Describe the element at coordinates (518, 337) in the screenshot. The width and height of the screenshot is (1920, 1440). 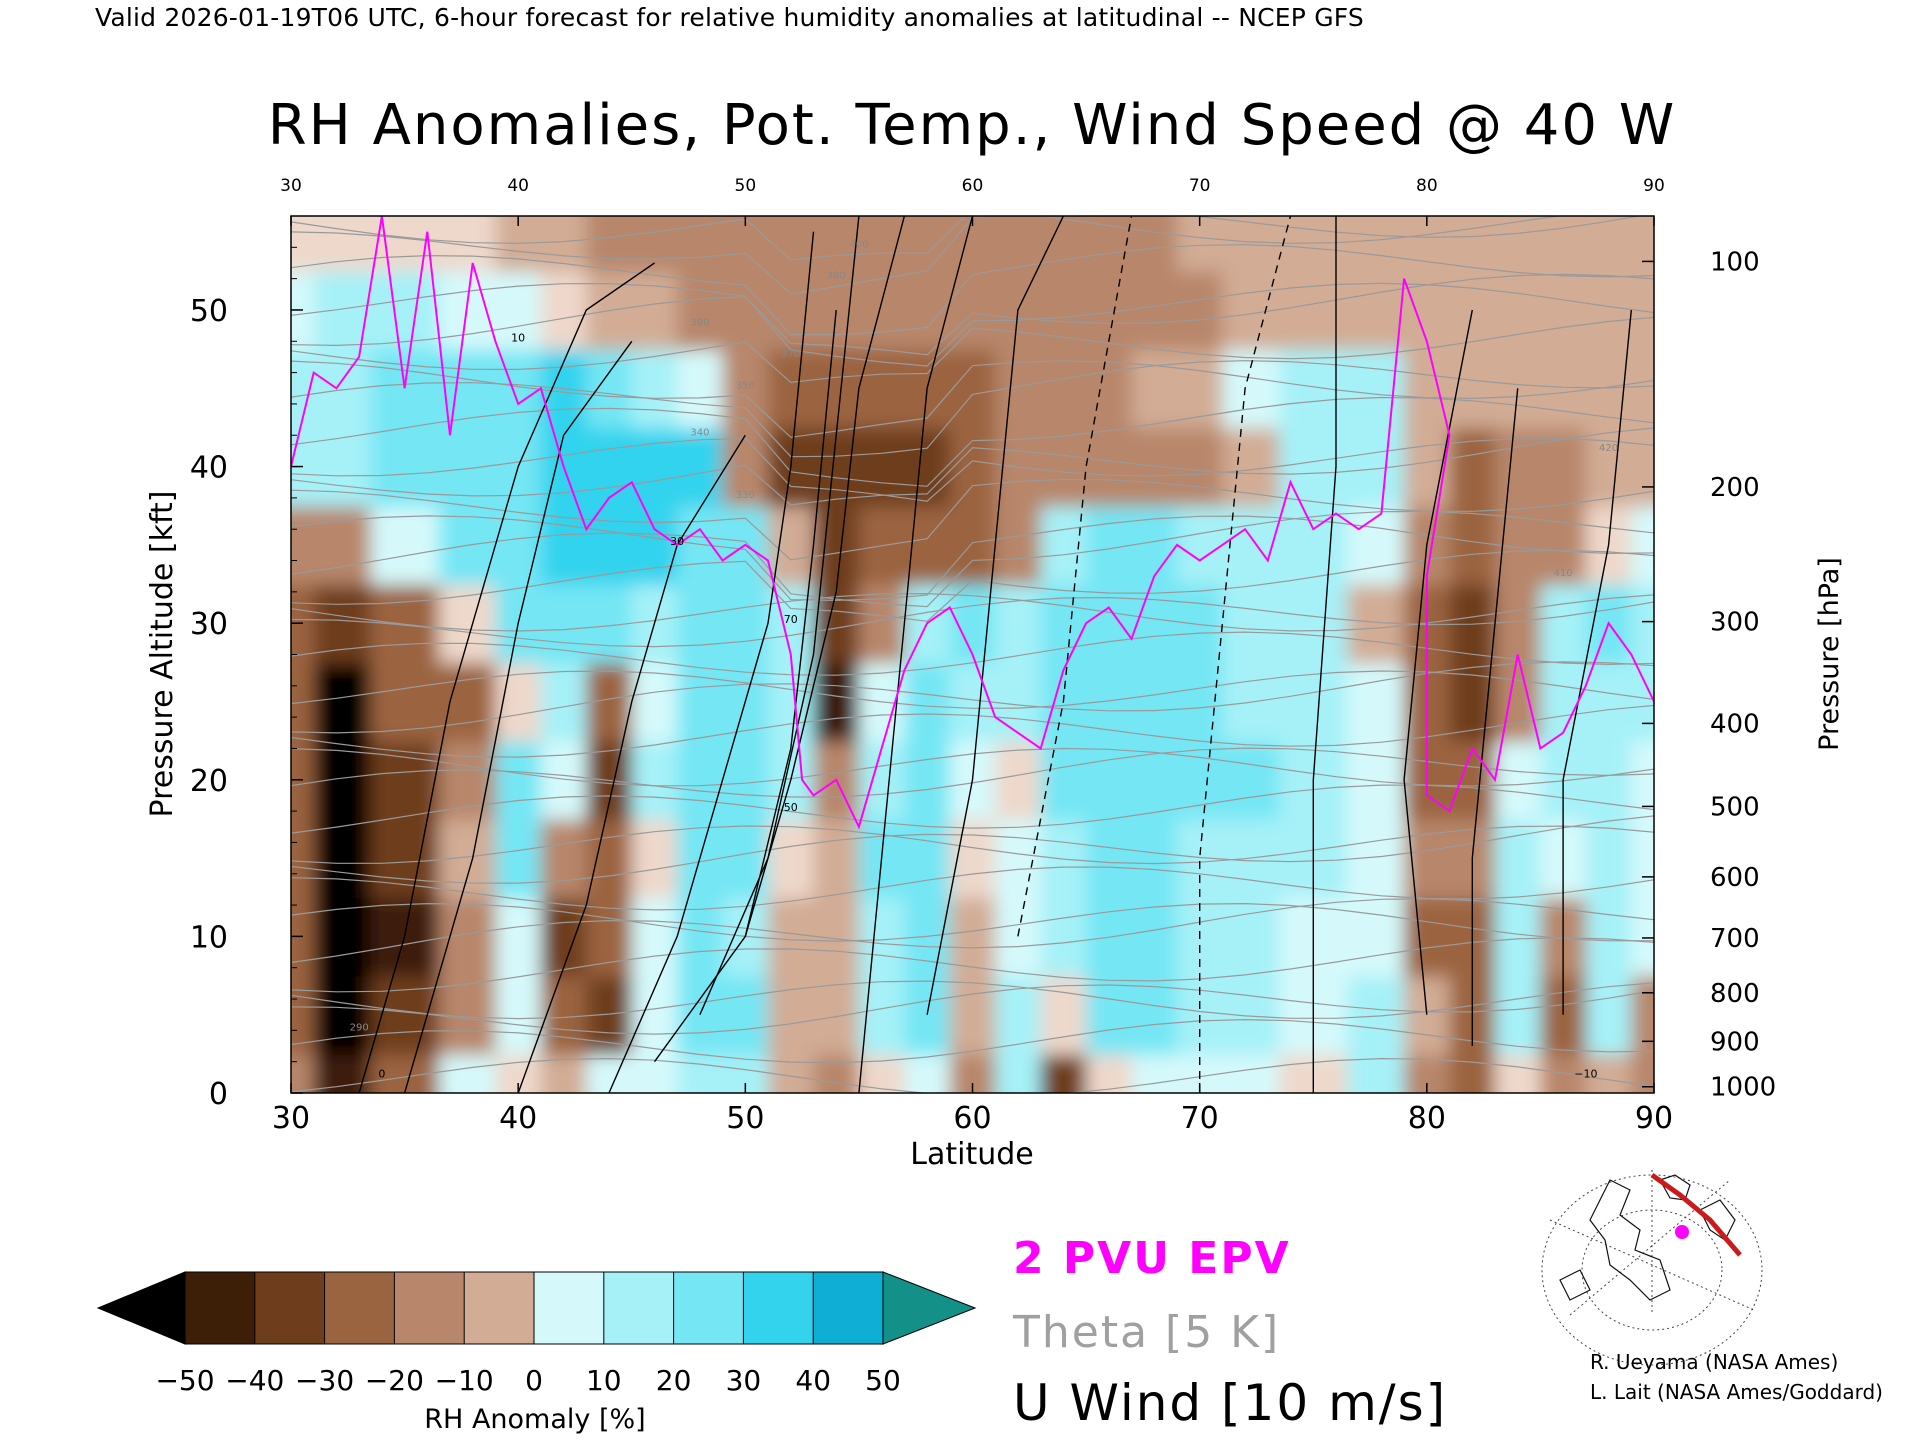
I see `wind-contour-label: 10` at that location.